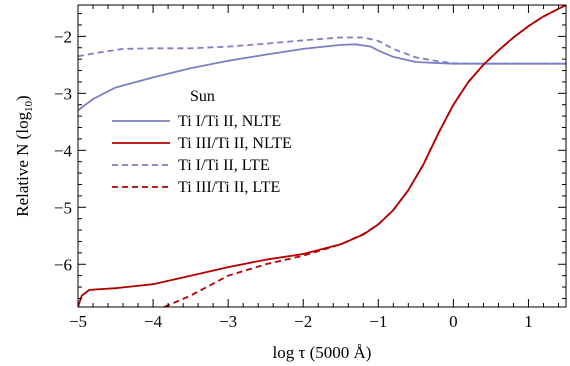 This screenshot has width=570, height=366. I want to click on x-tick-label: −2, so click(303, 321).